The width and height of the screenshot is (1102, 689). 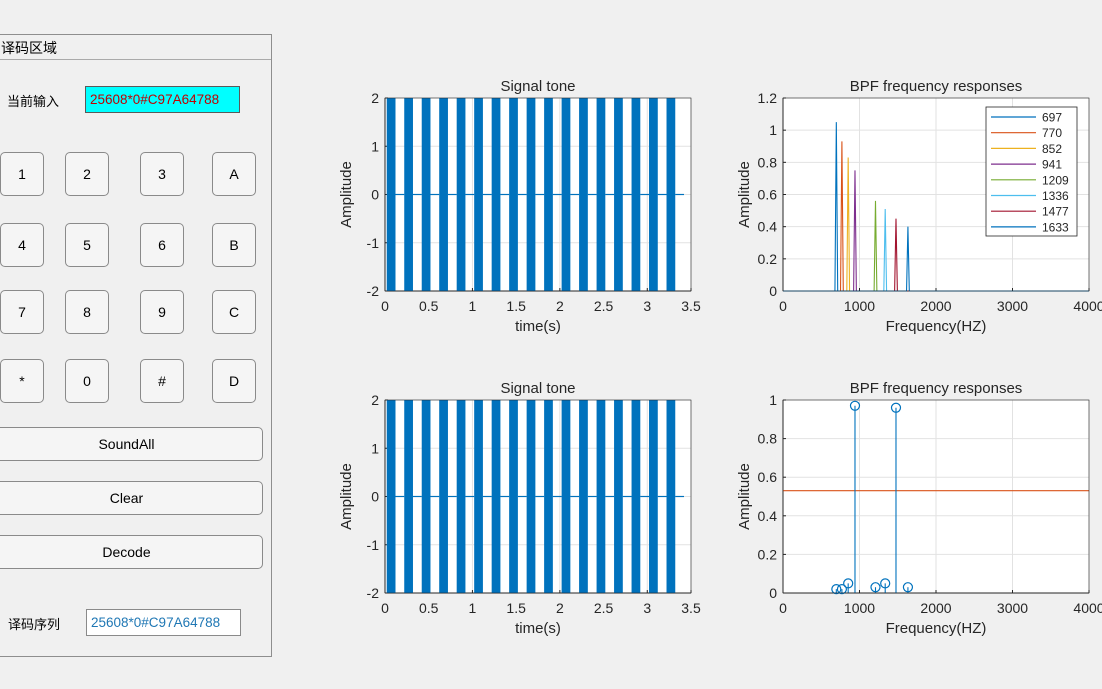 What do you see at coordinates (768, 98) in the screenshot?
I see `y-tick-label: 1.2` at bounding box center [768, 98].